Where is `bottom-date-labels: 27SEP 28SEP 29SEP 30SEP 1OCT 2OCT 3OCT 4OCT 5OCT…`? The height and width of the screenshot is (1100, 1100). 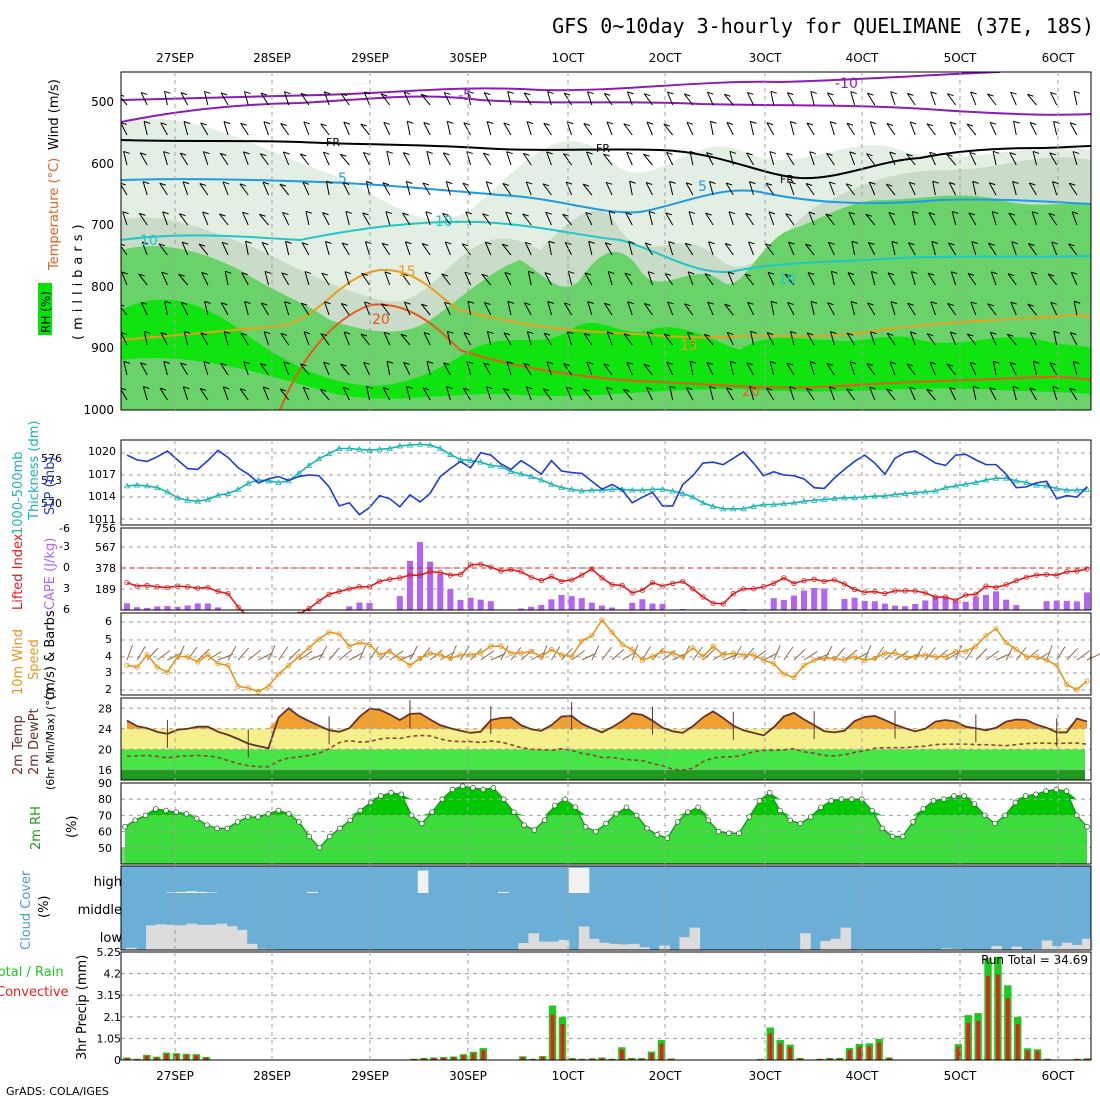 bottom-date-labels: 27SEP 28SEP 29SEP 30SEP 1OCT 2OCT 3OCT 4OCT 5OCT… is located at coordinates (615, 1076).